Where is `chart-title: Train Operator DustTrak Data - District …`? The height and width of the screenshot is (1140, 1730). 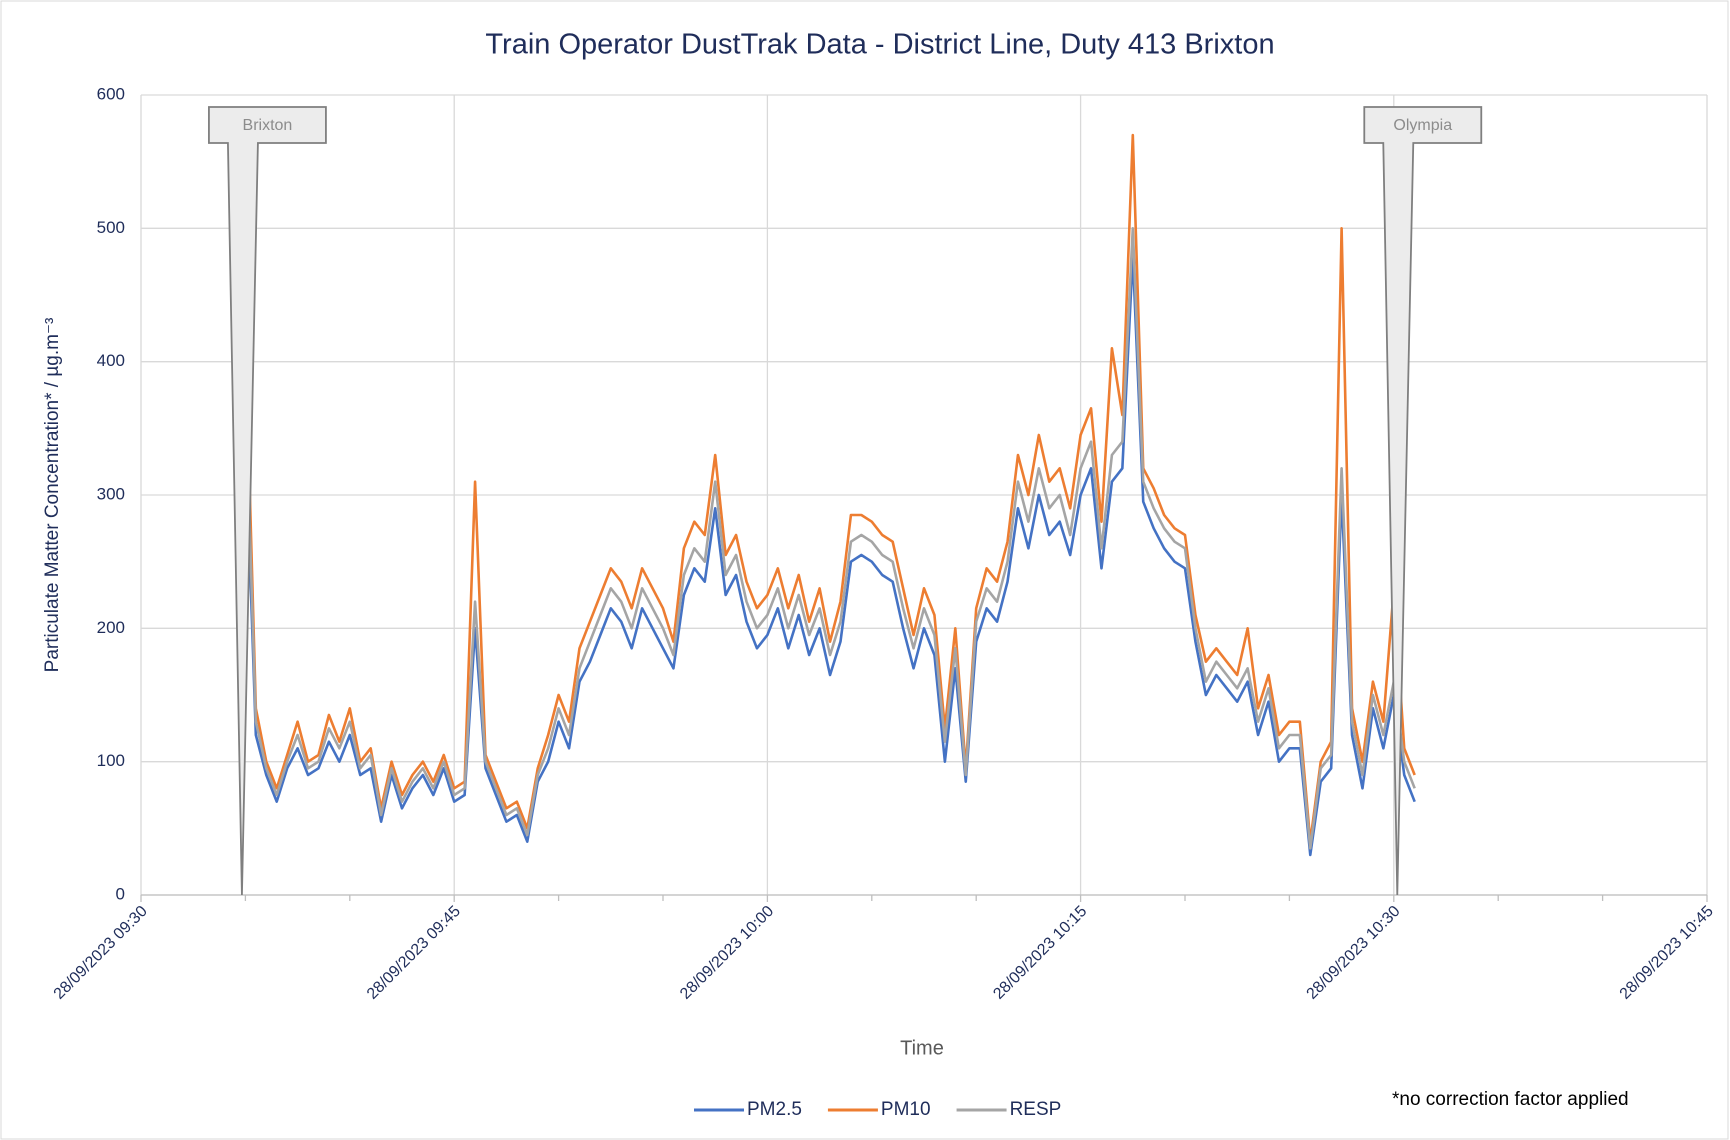 chart-title: Train Operator DustTrak Data - District … is located at coordinates (879, 45).